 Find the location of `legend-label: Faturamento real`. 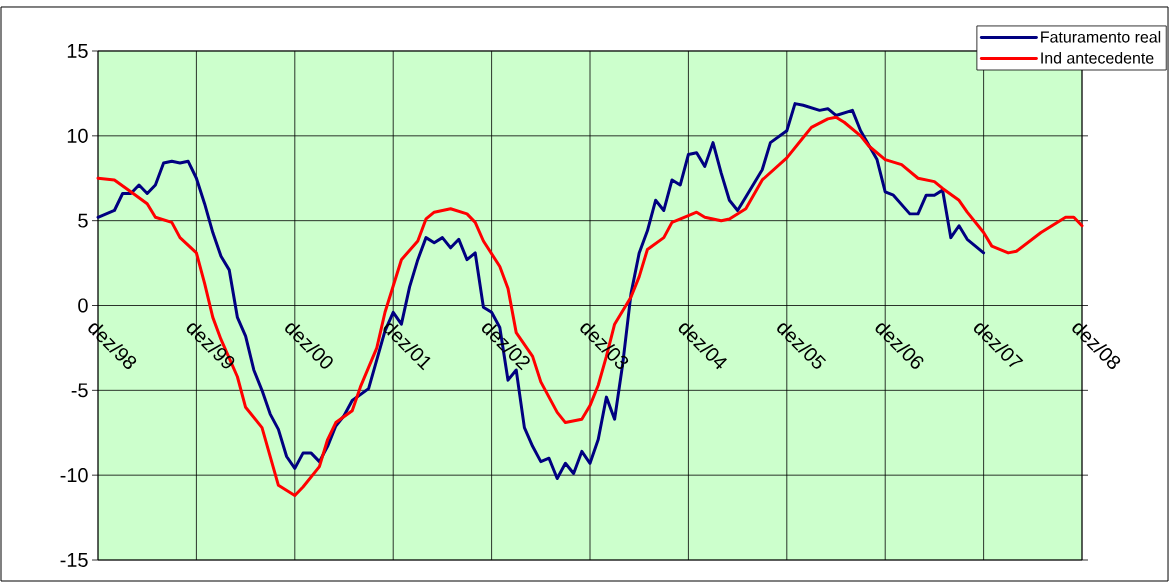

legend-label: Faturamento real is located at coordinates (1101, 36).